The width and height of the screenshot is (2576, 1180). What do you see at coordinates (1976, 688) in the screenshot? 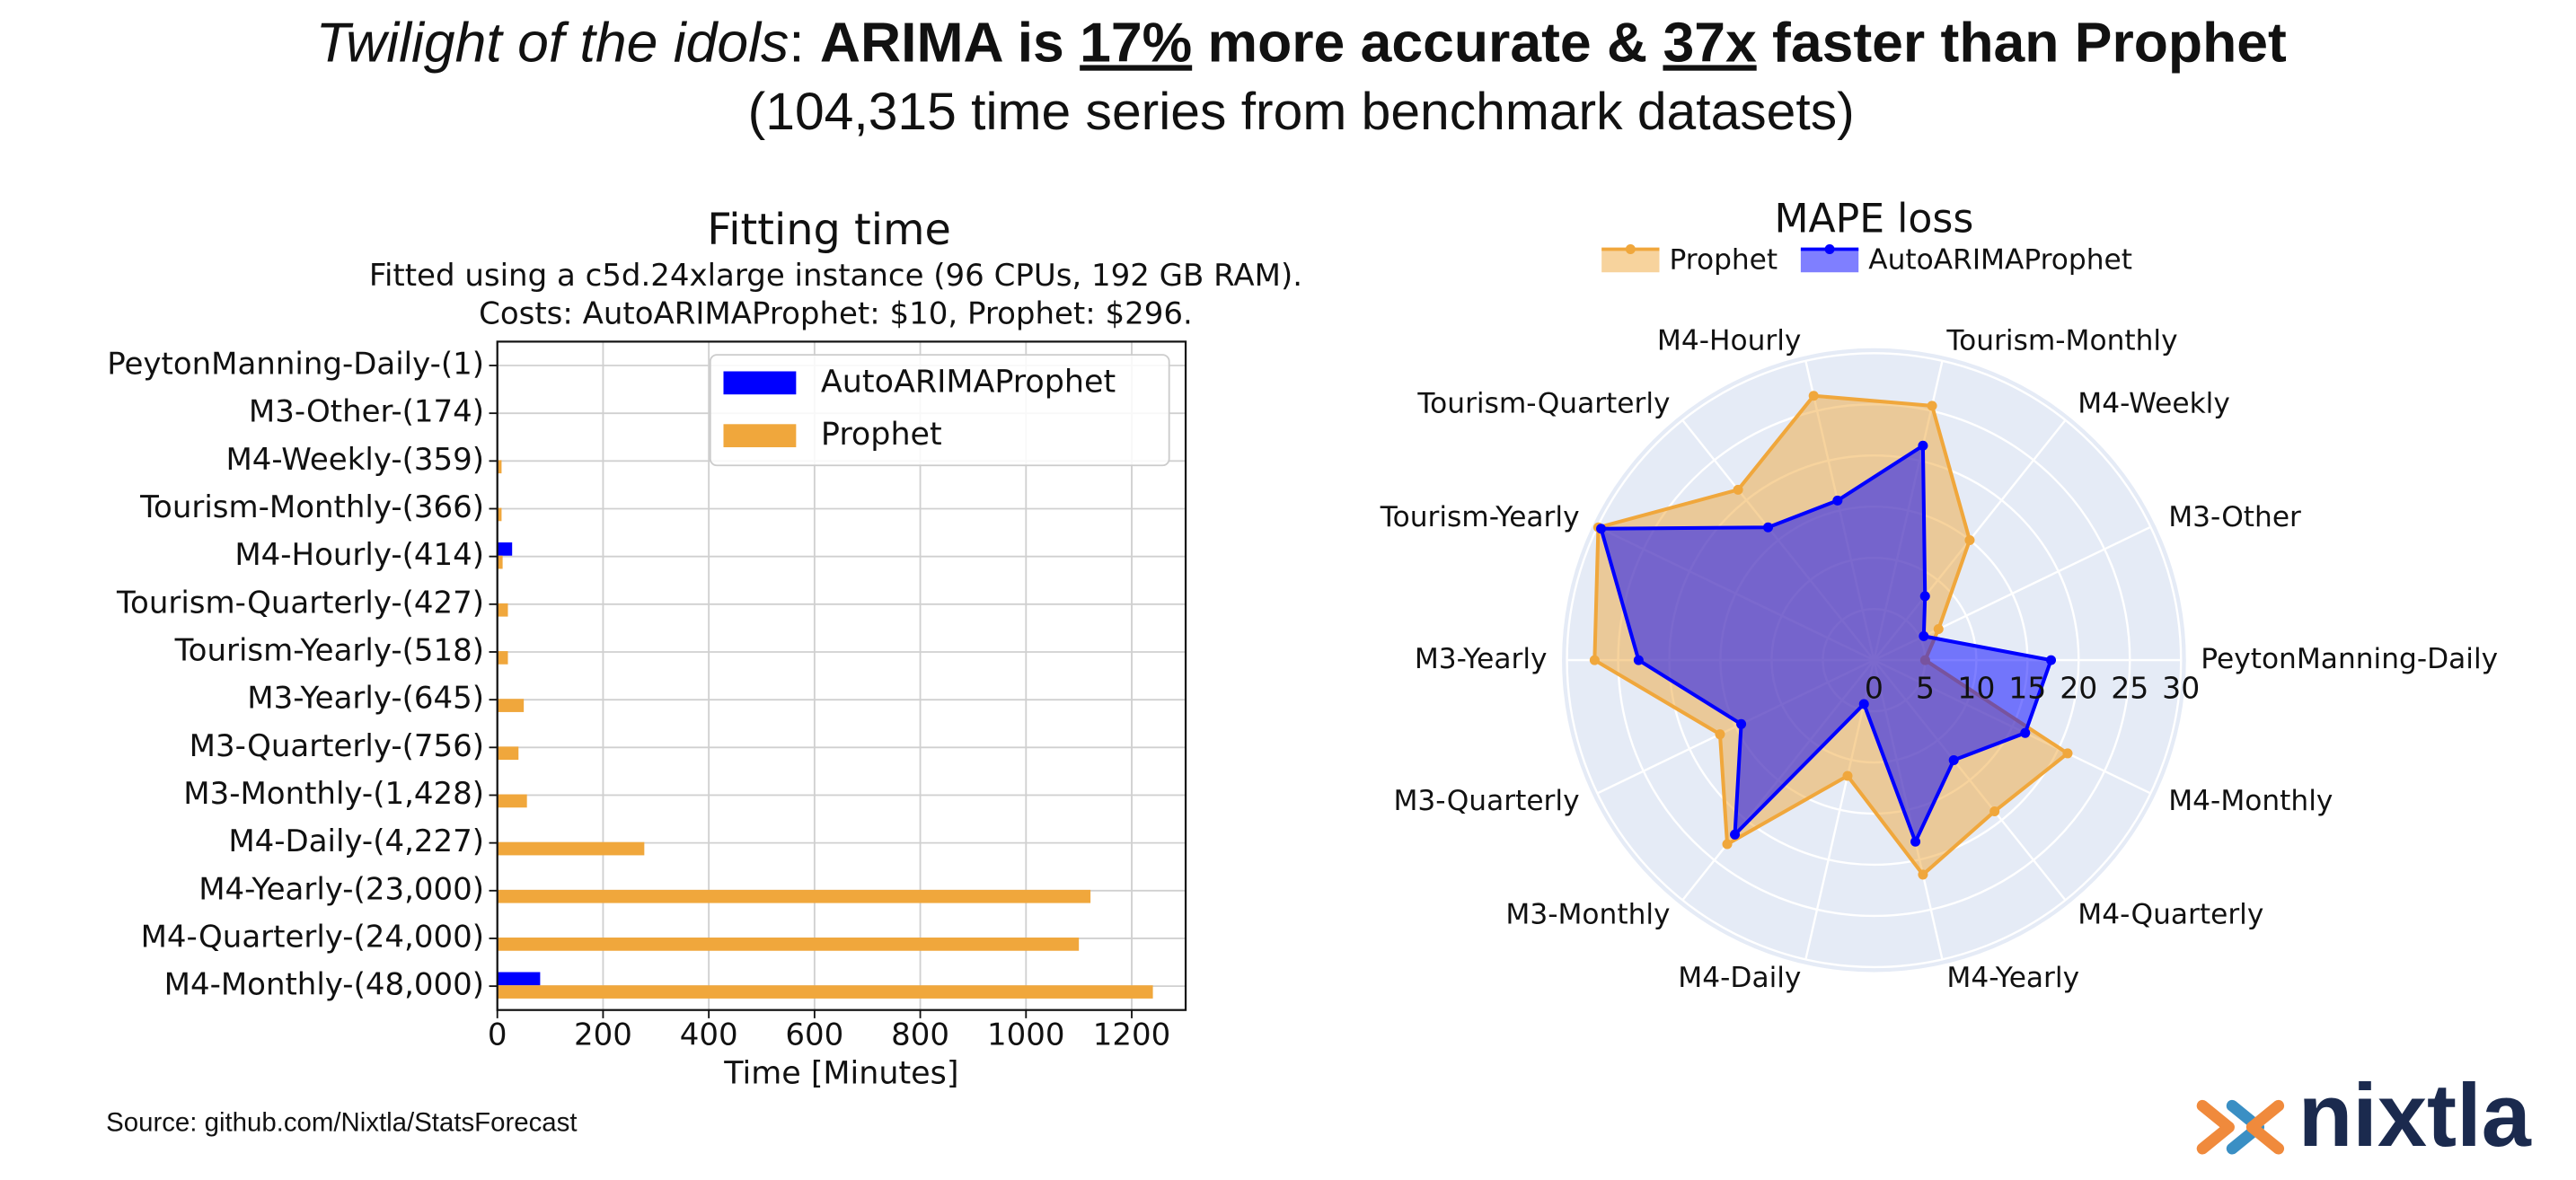
I see `r-tick-label: 10` at bounding box center [1976, 688].